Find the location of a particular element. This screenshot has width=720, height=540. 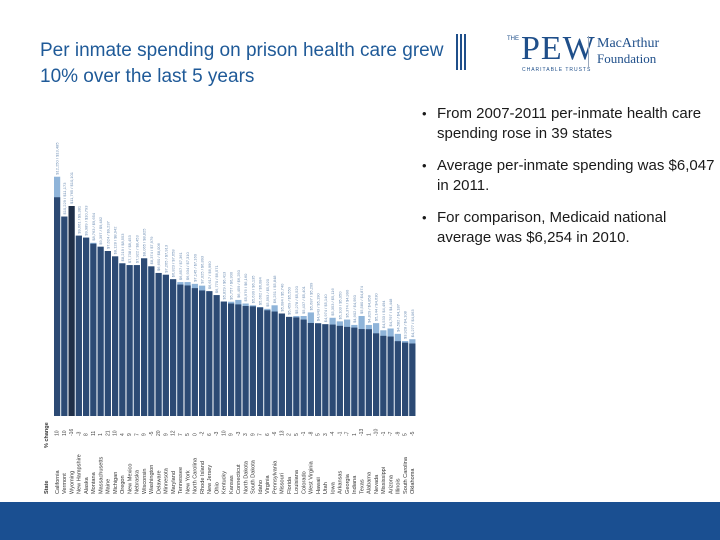

value-label: $12,250 / $13,485 is located at coordinates (57, 158).